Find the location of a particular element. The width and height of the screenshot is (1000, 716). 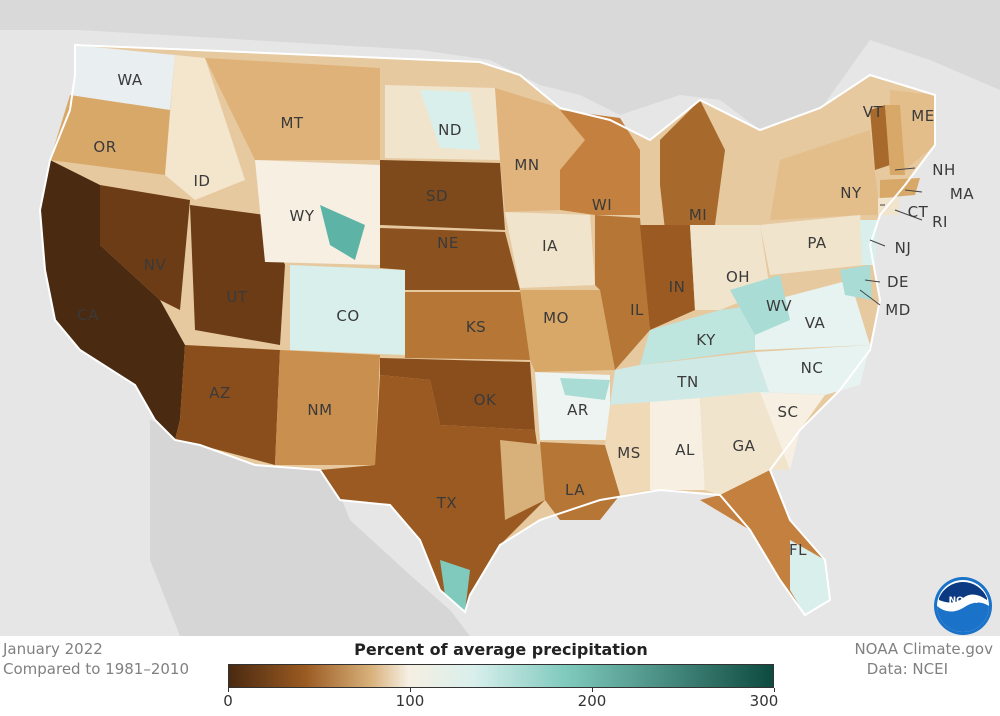

state-label-ok: OK is located at coordinates (485, 400).